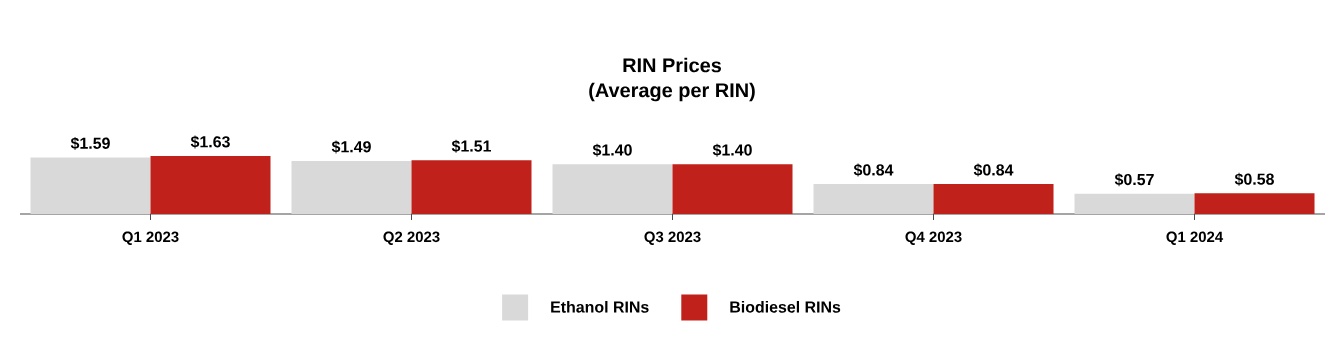  What do you see at coordinates (90, 143) in the screenshot?
I see `data-label: $1.59` at bounding box center [90, 143].